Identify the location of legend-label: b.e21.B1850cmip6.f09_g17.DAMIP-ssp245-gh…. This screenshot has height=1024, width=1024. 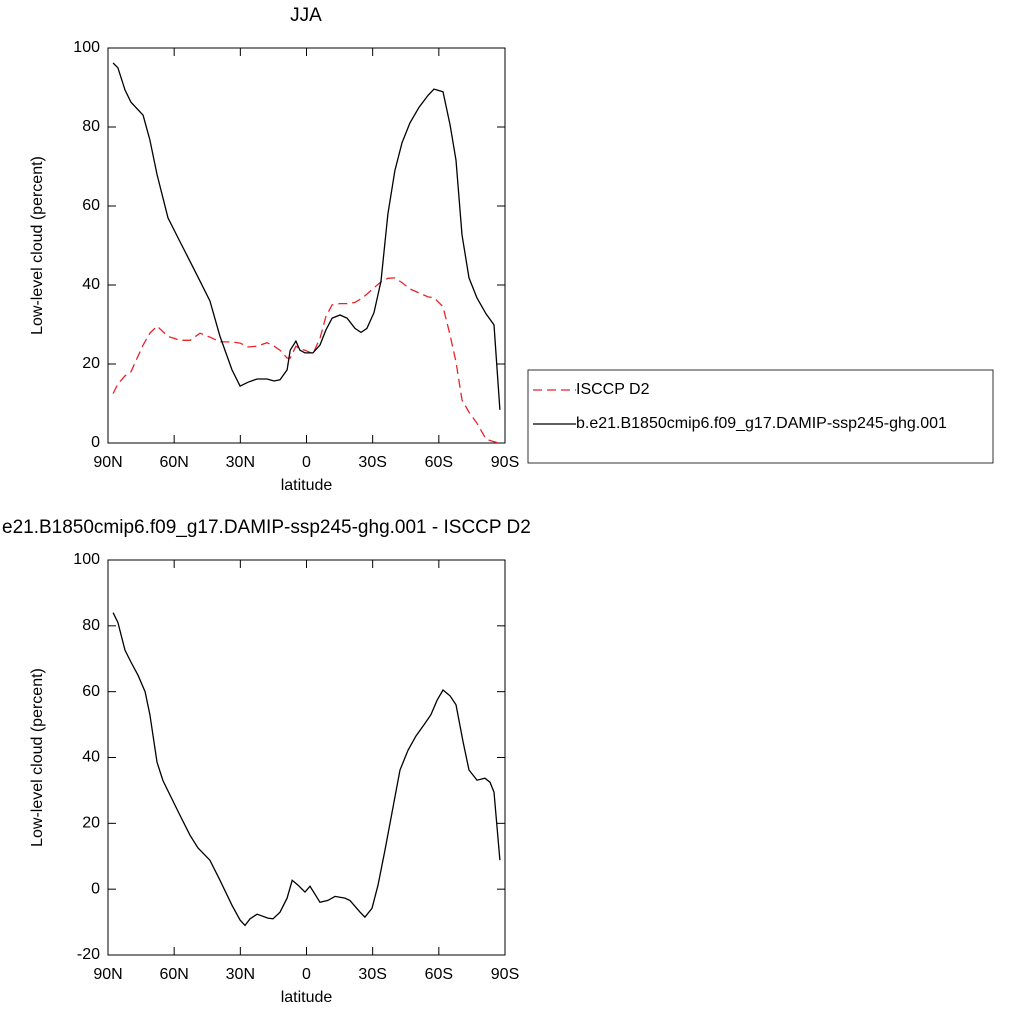
(761, 423).